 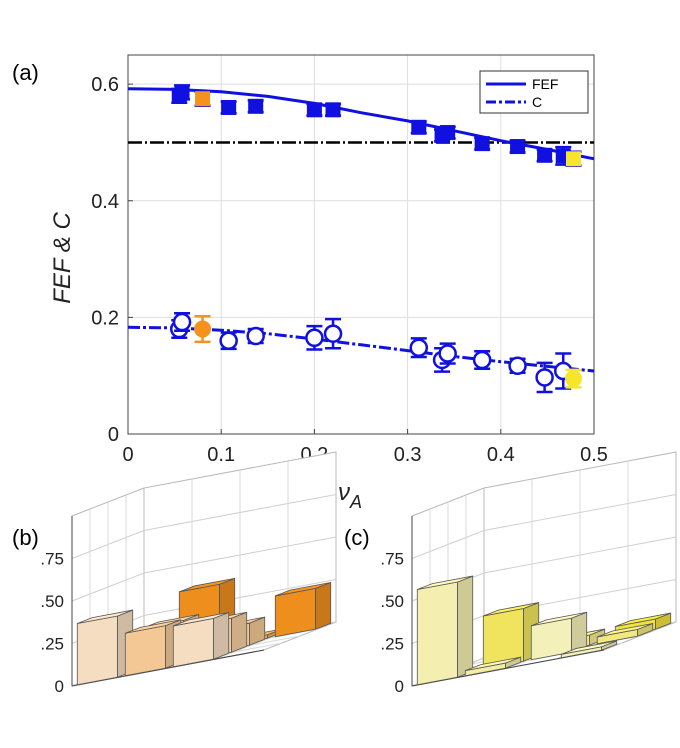 I want to click on c-curve, so click(x=361, y=349).